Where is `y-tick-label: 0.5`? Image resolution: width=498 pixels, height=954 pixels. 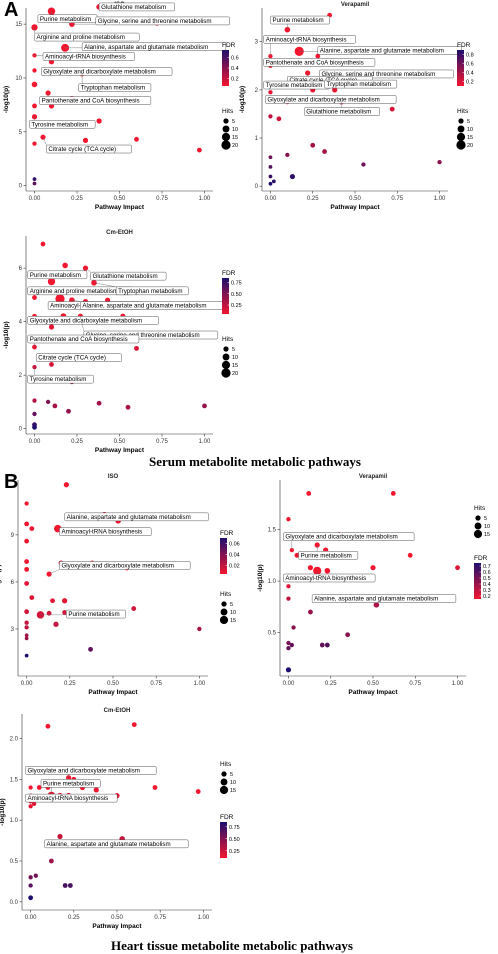
y-tick-label: 0.5 is located at coordinates (14, 862).